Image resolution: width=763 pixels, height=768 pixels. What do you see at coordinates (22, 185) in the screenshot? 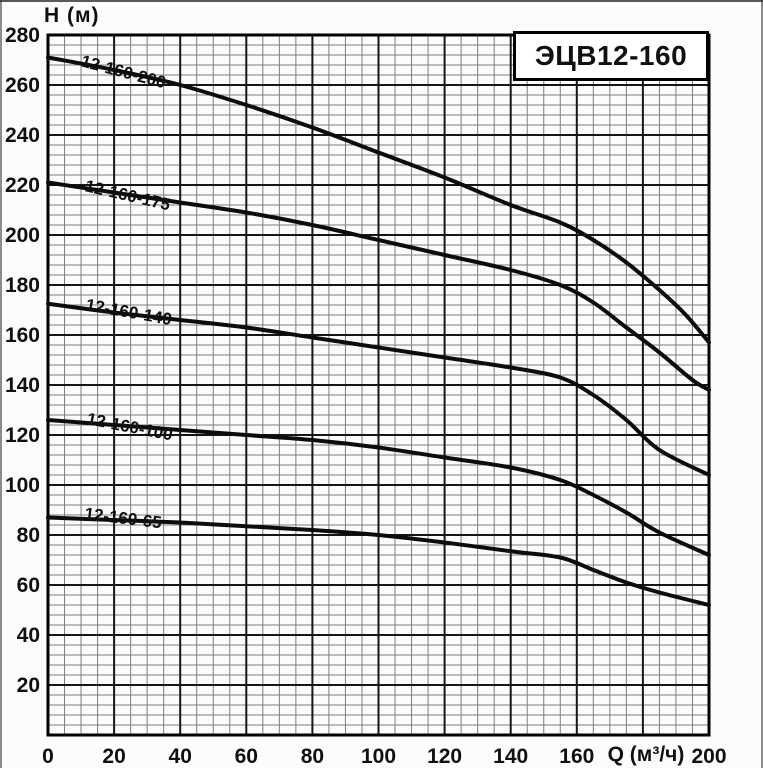
I see `y-tick-label: 220` at bounding box center [22, 185].